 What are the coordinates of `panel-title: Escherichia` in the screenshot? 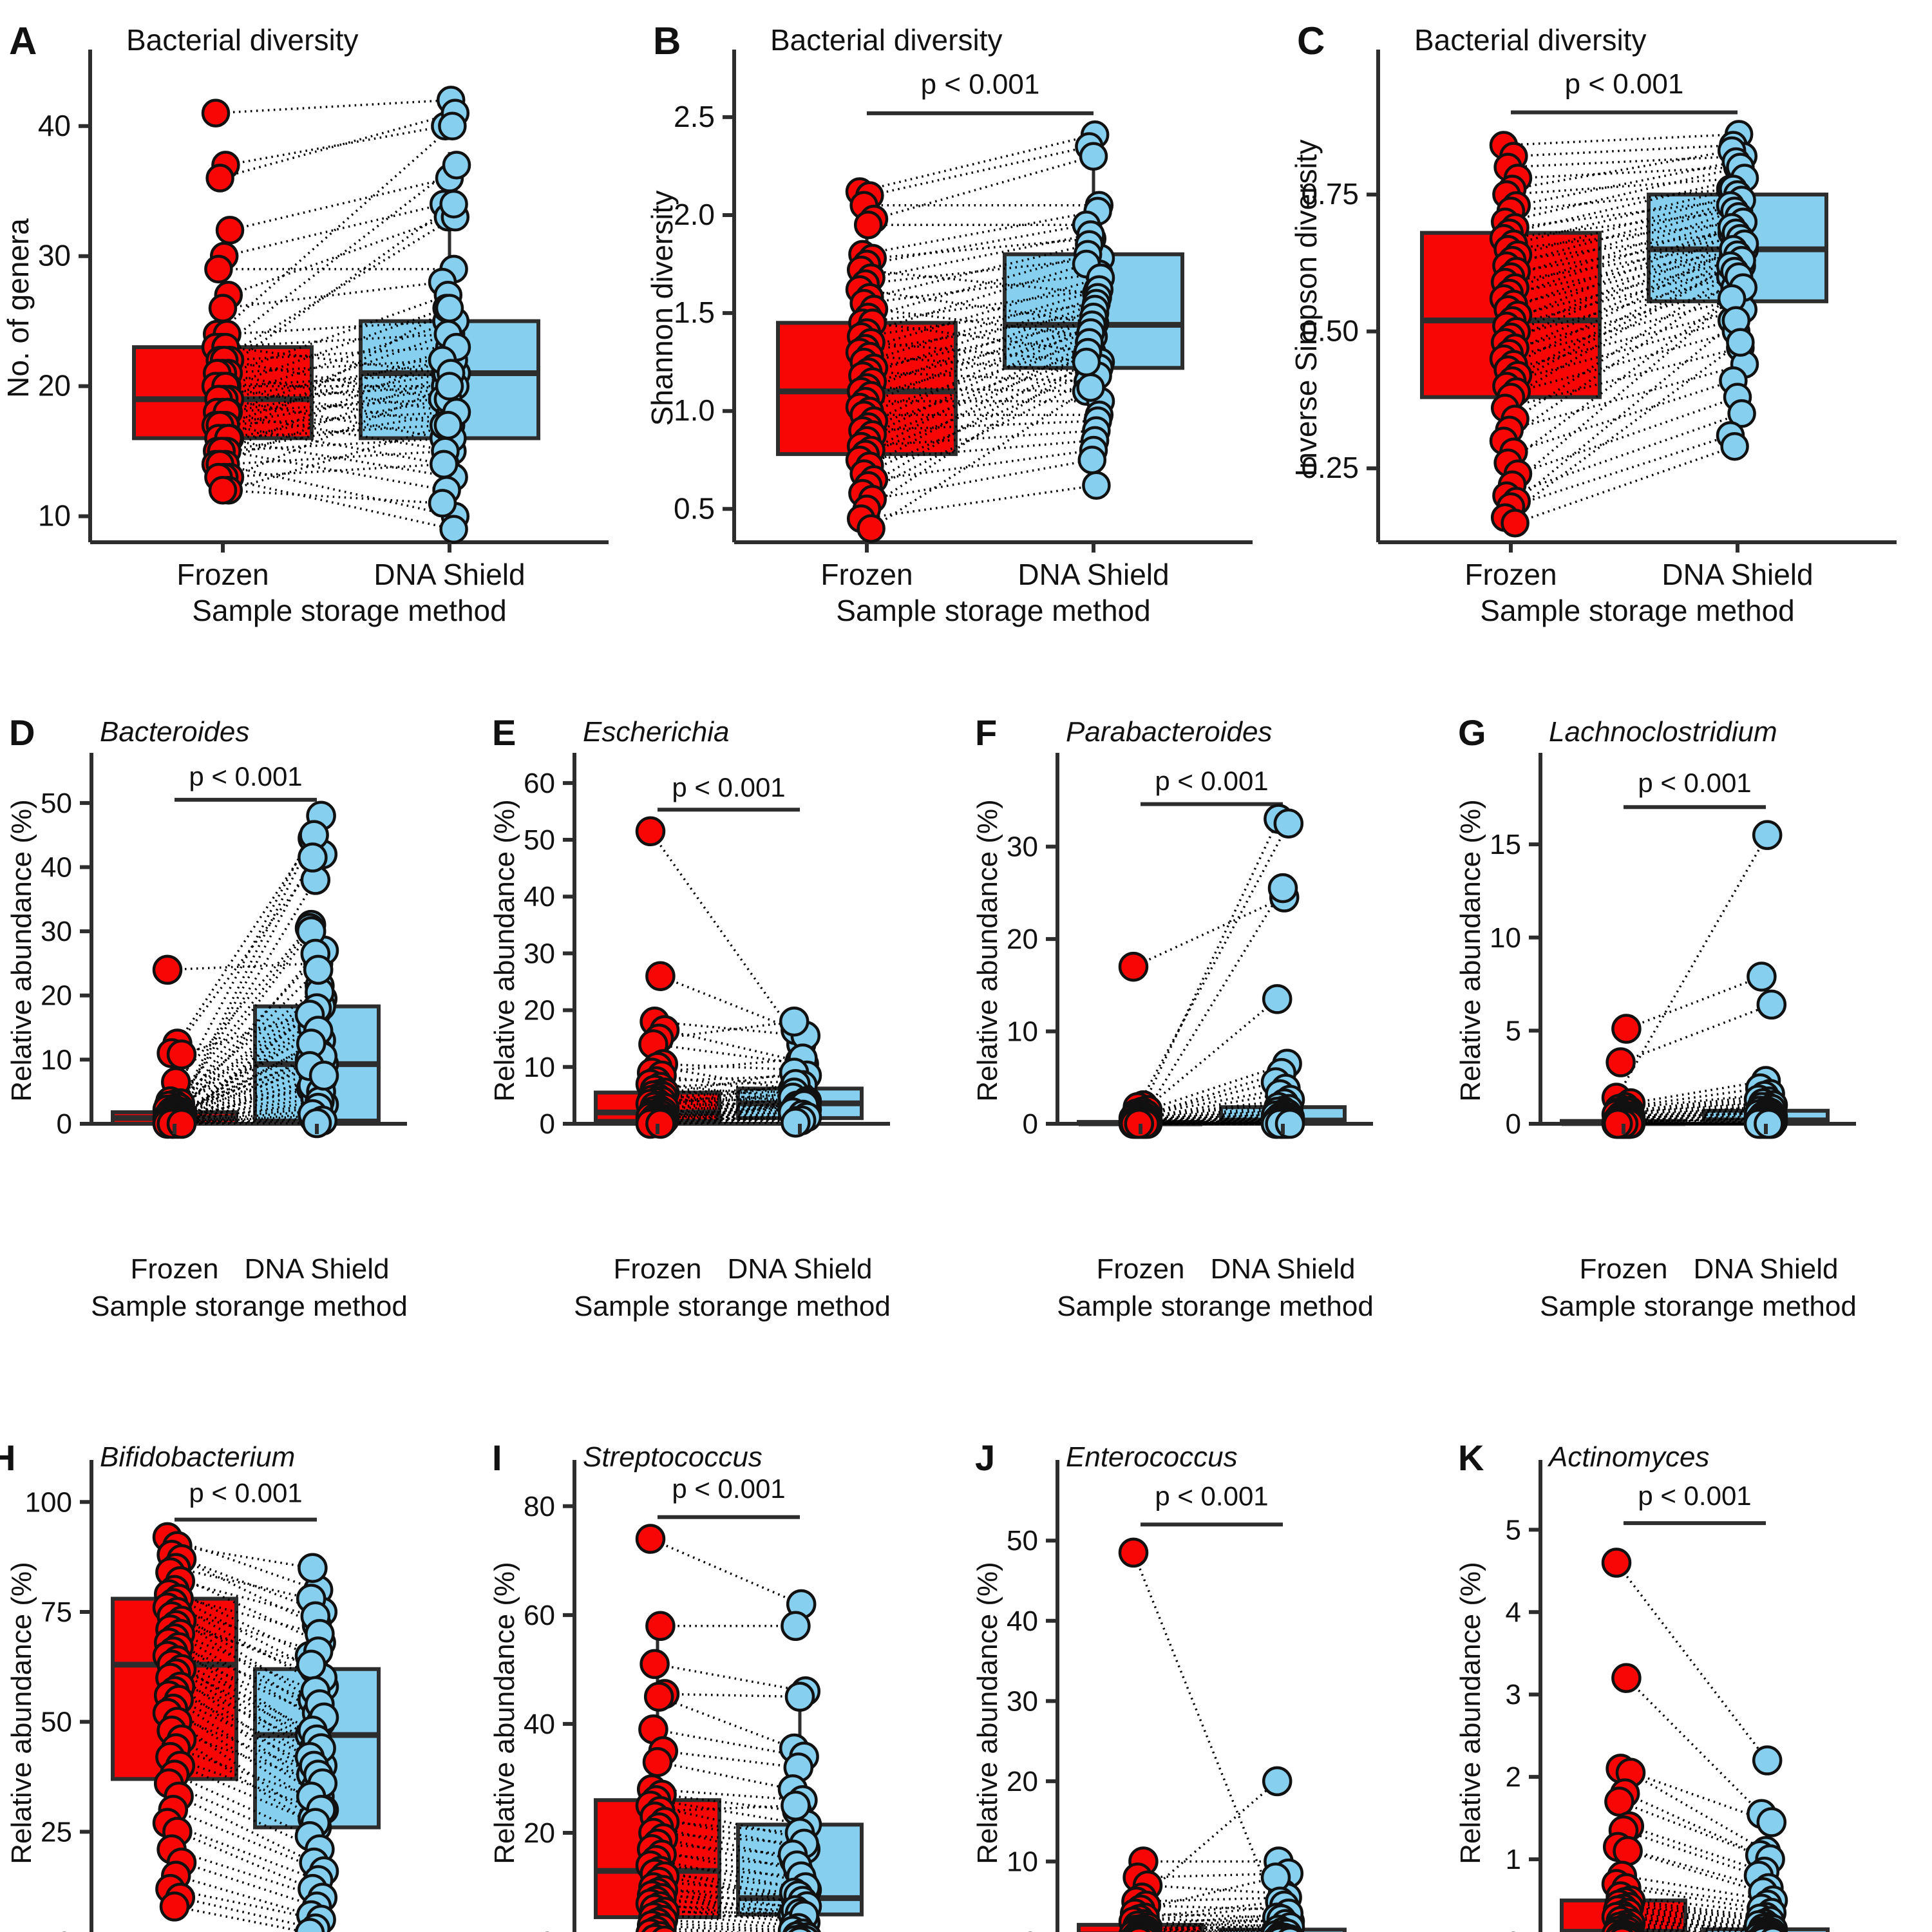 It's located at (656, 732).